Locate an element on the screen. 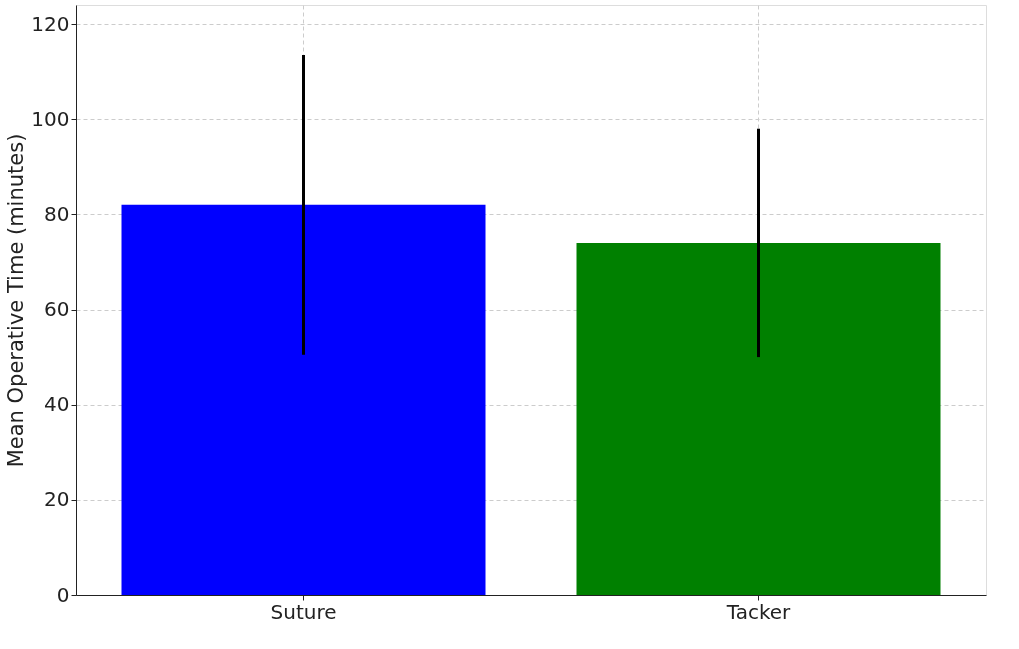 This screenshot has width=1019, height=649. y-tick-label: 80 is located at coordinates (57, 213).